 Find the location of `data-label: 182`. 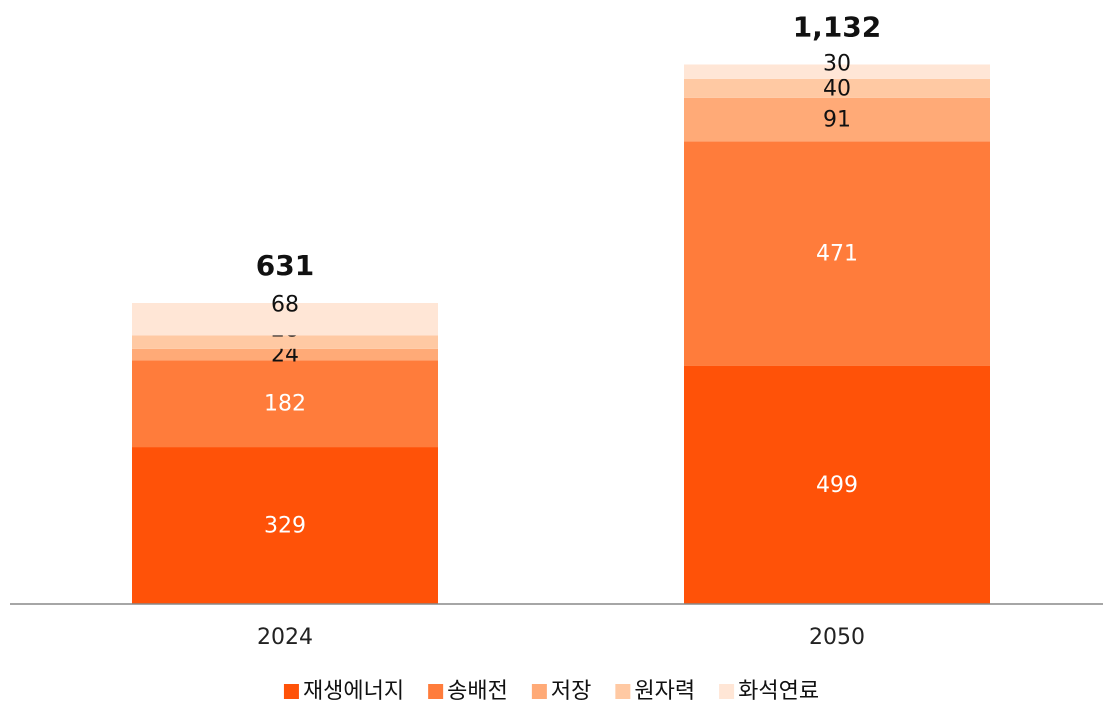

data-label: 182 is located at coordinates (285, 404).